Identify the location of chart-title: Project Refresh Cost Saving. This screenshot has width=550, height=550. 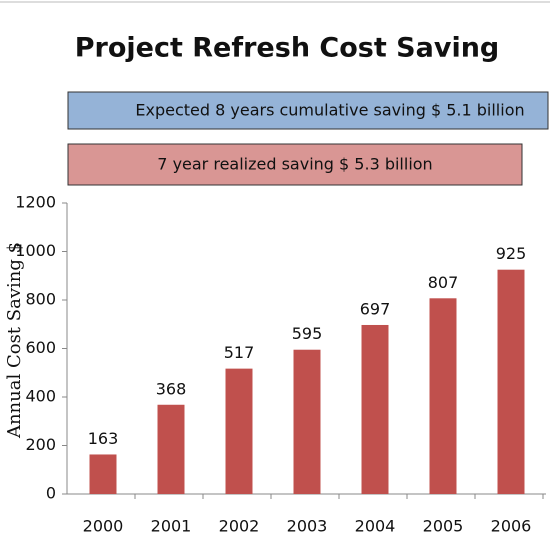
(287, 48).